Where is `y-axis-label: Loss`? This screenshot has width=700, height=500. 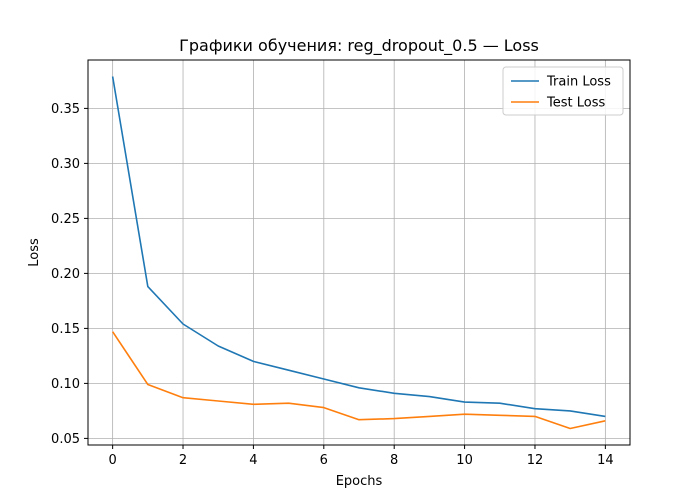
y-axis-label: Loss is located at coordinates (34, 252).